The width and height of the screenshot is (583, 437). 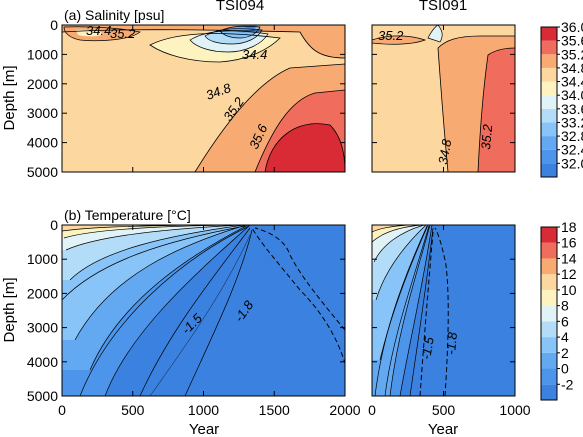 I want to click on colorbar-label: 36.0, so click(x=572, y=27).